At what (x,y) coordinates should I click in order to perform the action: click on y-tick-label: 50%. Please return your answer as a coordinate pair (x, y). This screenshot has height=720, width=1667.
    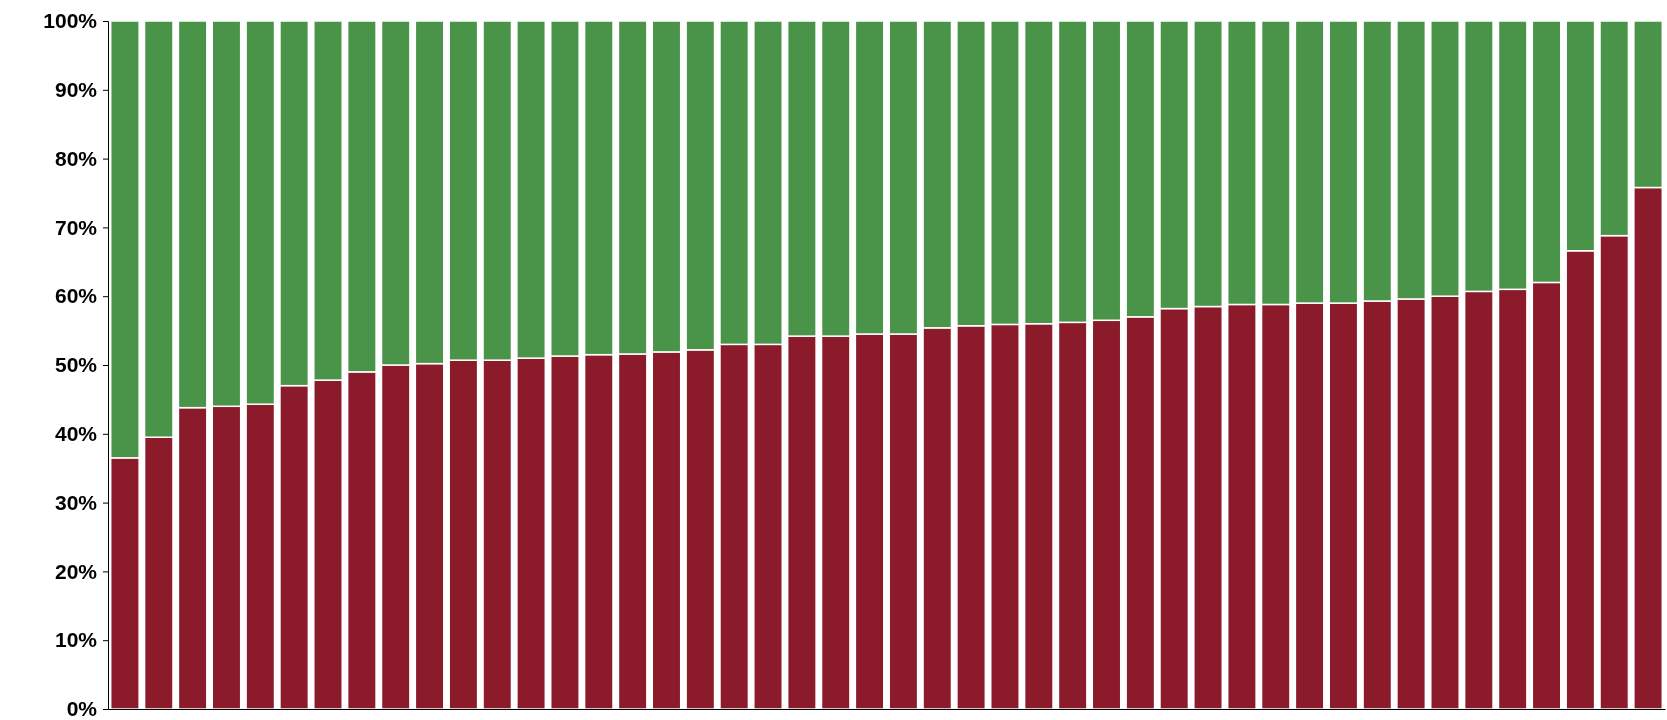
    Looking at the image, I should click on (76, 365).